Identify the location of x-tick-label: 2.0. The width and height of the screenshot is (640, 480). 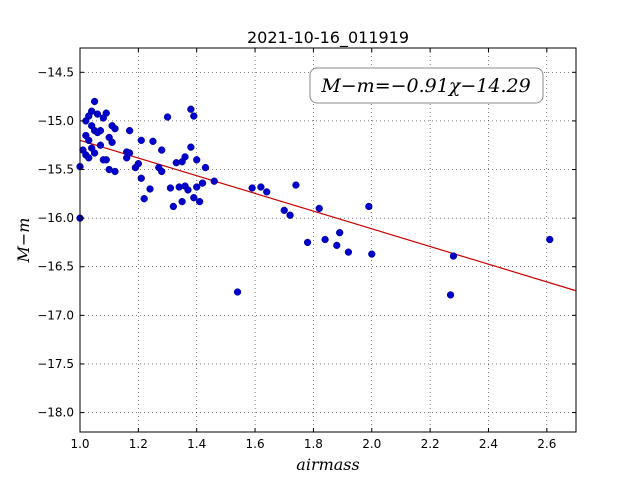
(371, 444).